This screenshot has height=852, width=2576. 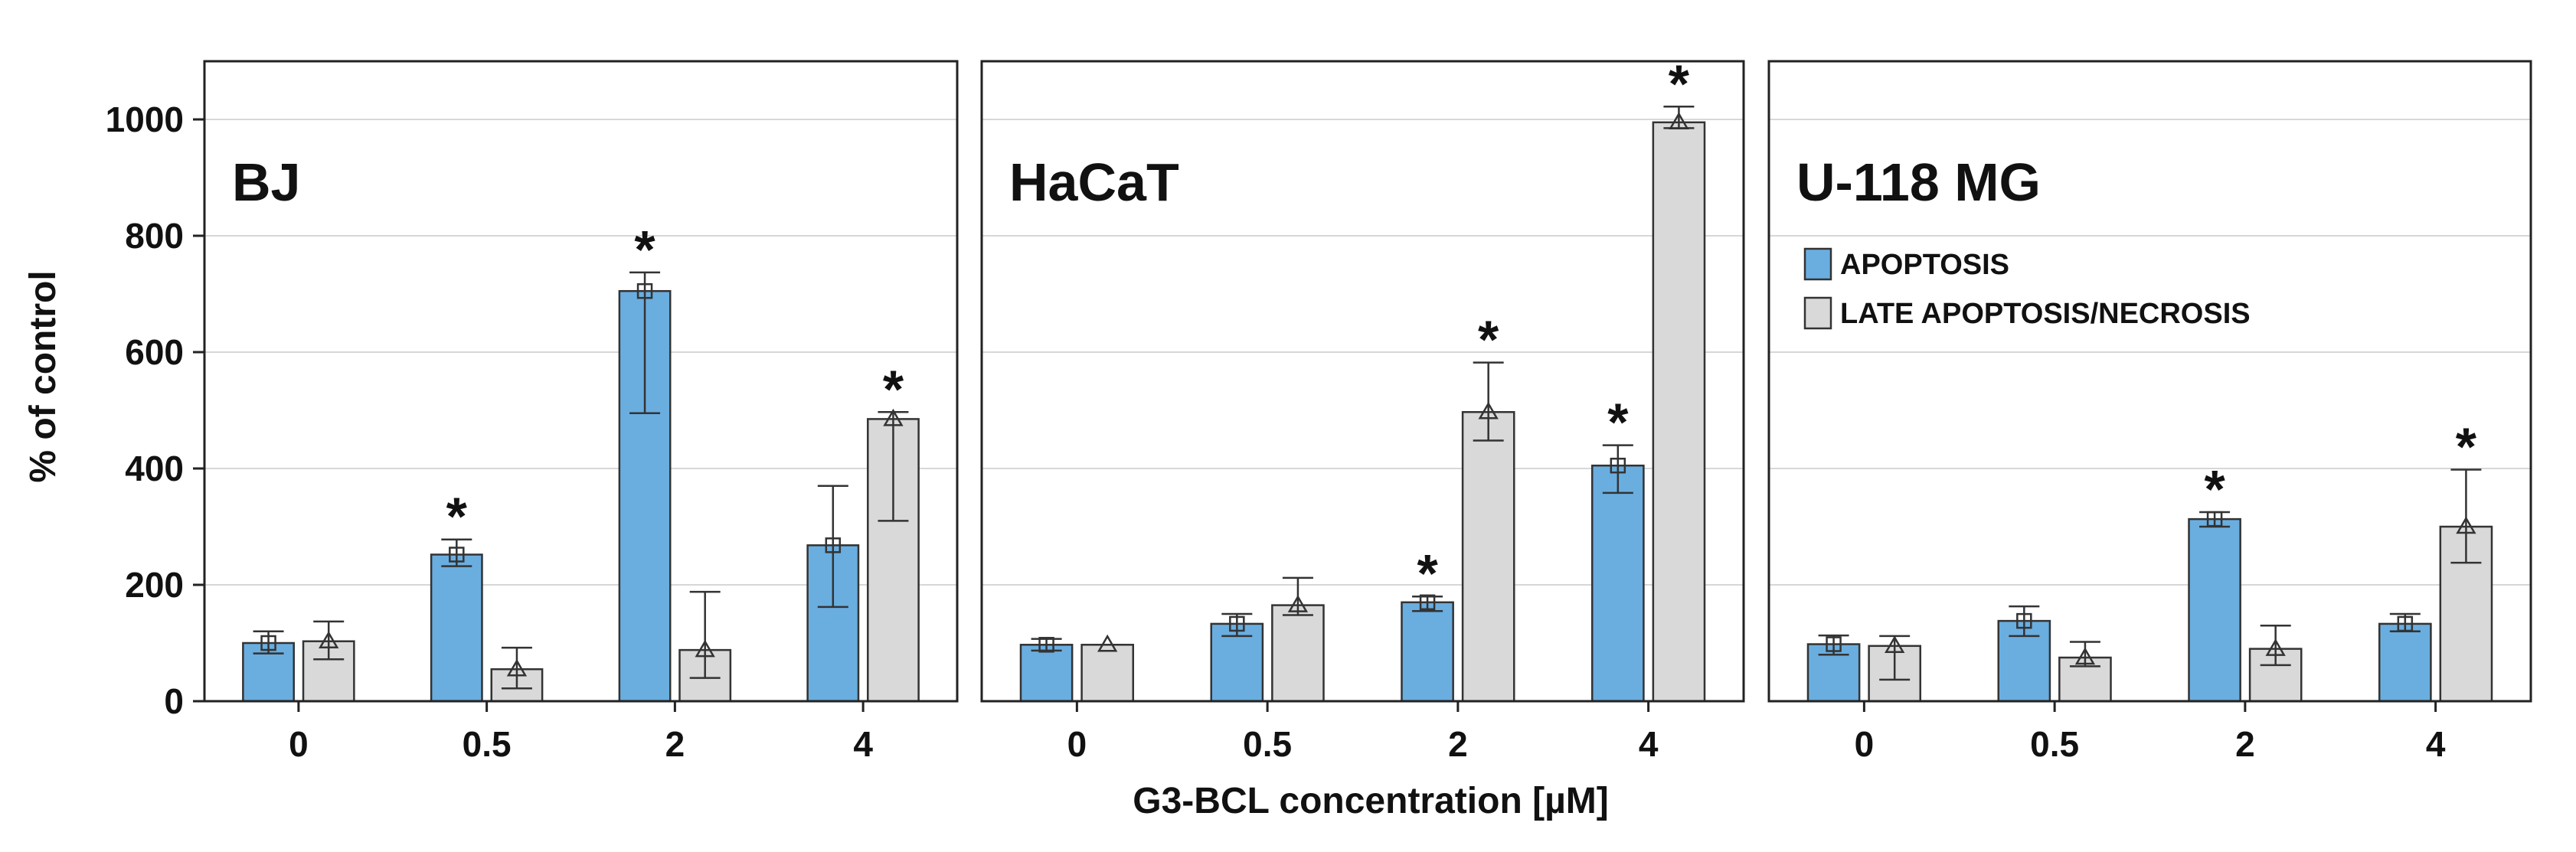 What do you see at coordinates (43, 376) in the screenshot?
I see `y-axis-title: % of control` at bounding box center [43, 376].